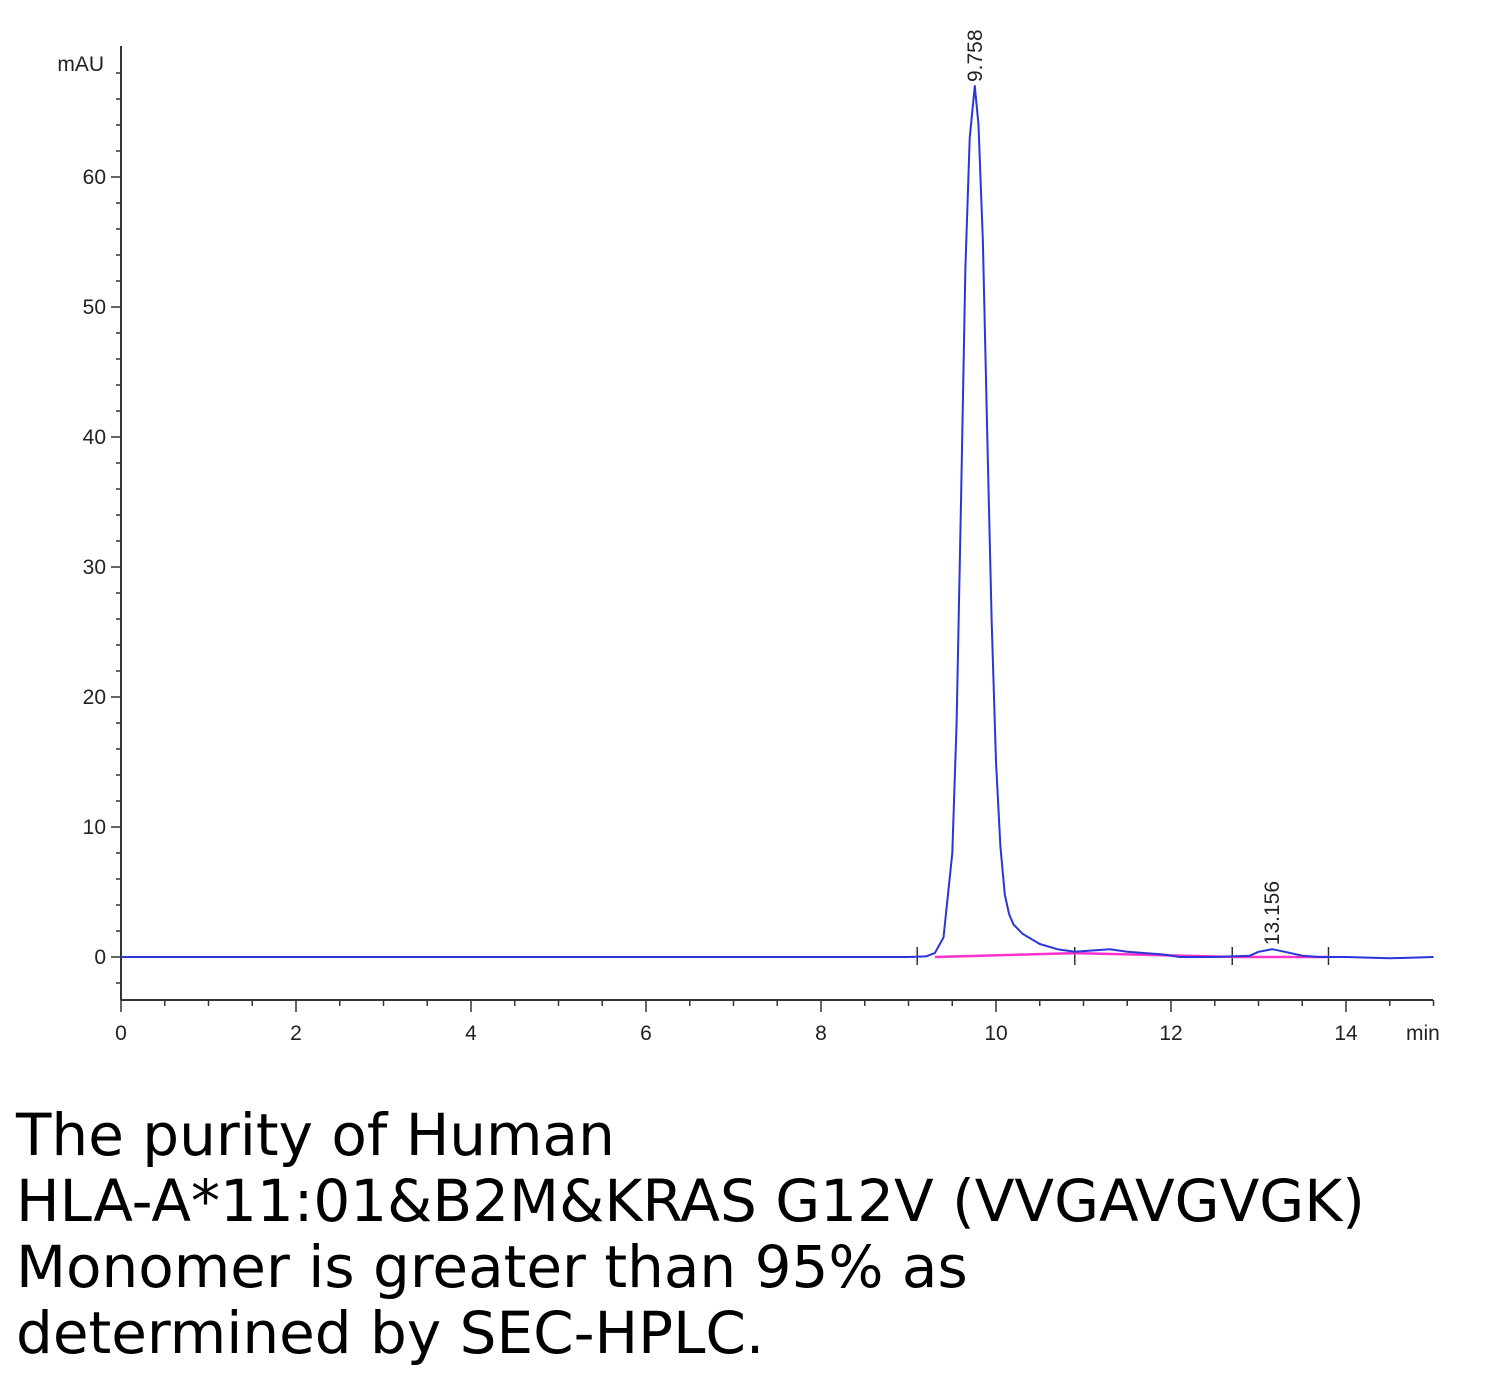  I want to click on y-tick-label: 30, so click(94, 567).